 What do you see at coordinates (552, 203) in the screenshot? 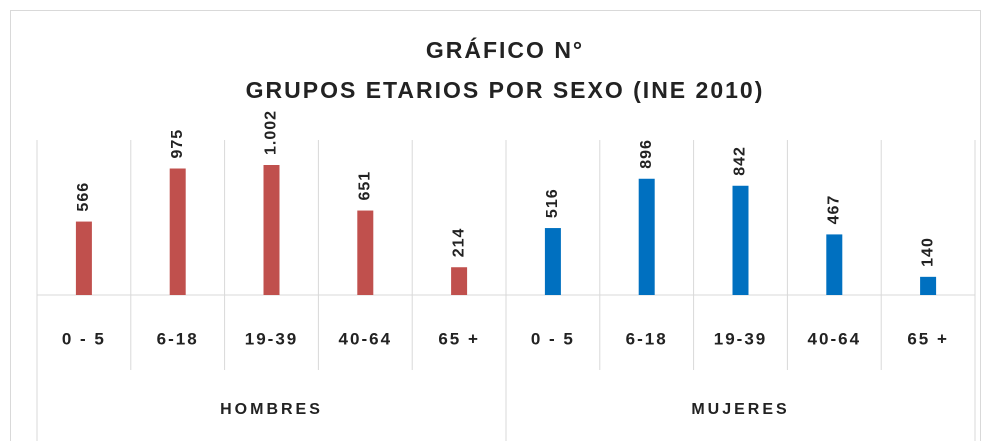
I see `data-label: 516` at bounding box center [552, 203].